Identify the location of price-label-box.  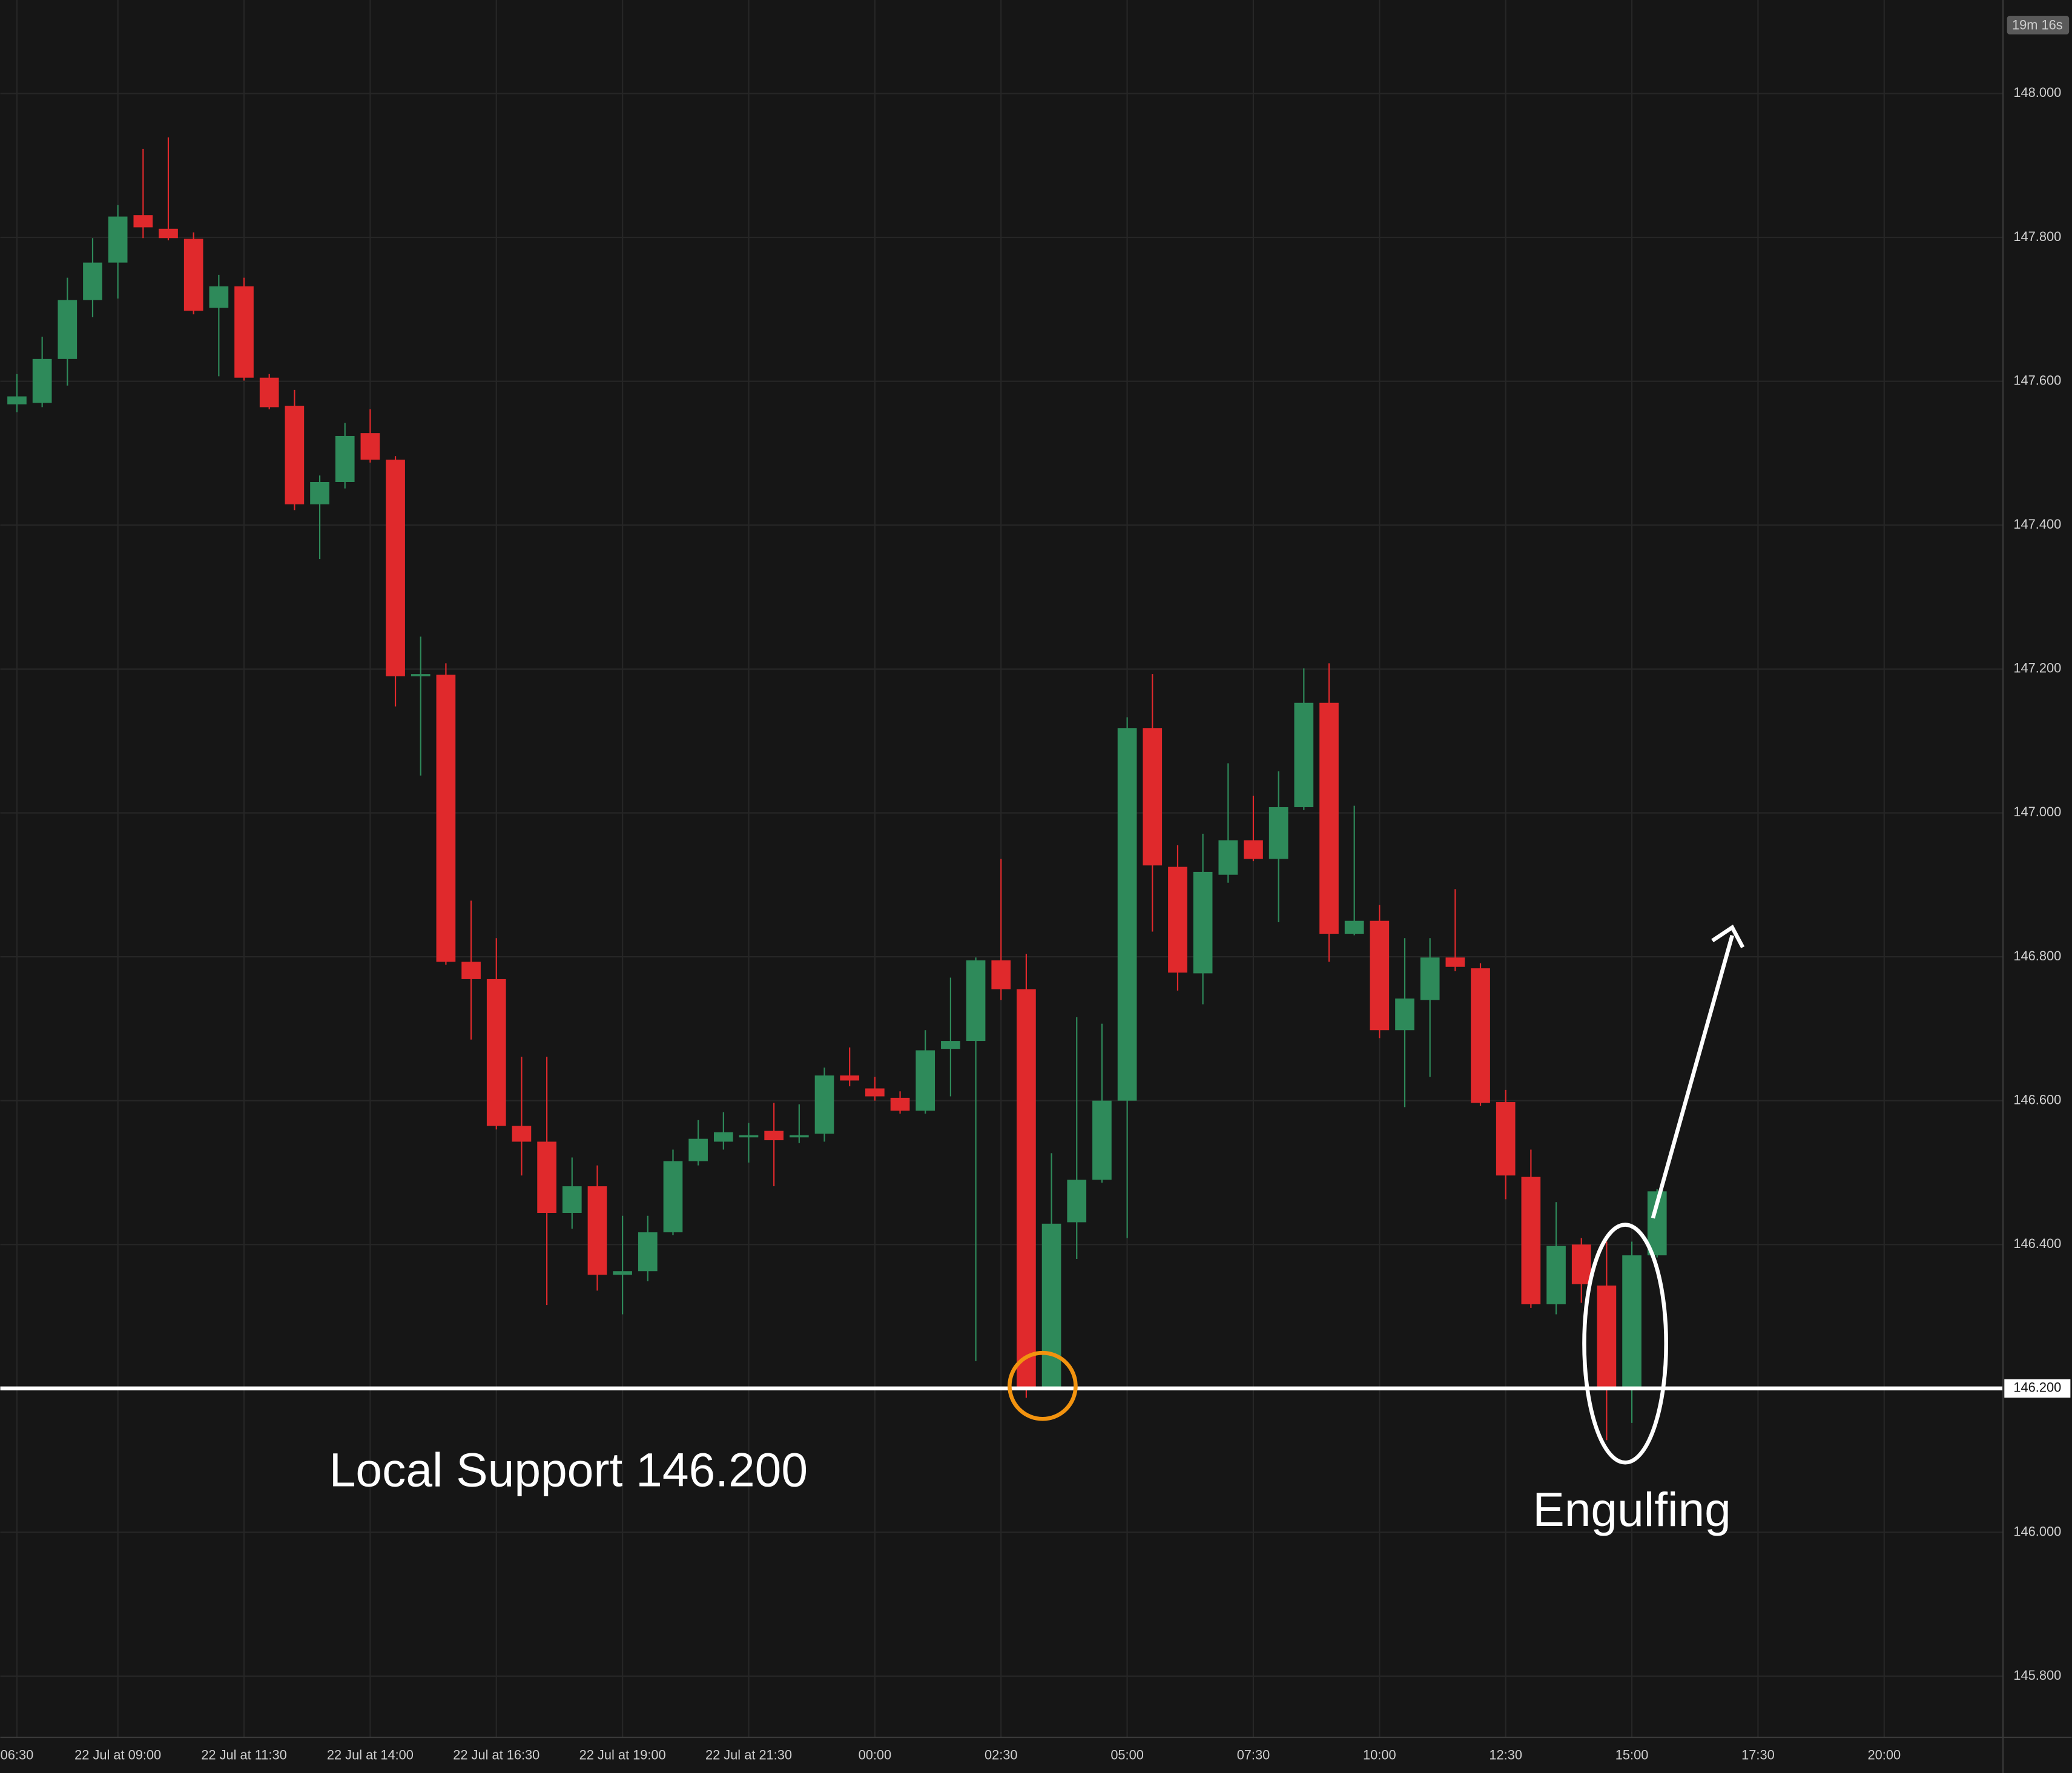
(2037, 1388).